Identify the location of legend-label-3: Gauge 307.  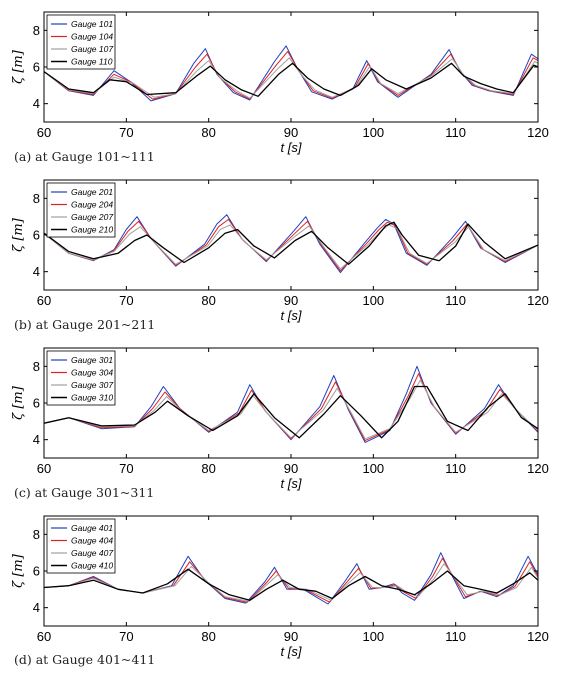
(92, 385).